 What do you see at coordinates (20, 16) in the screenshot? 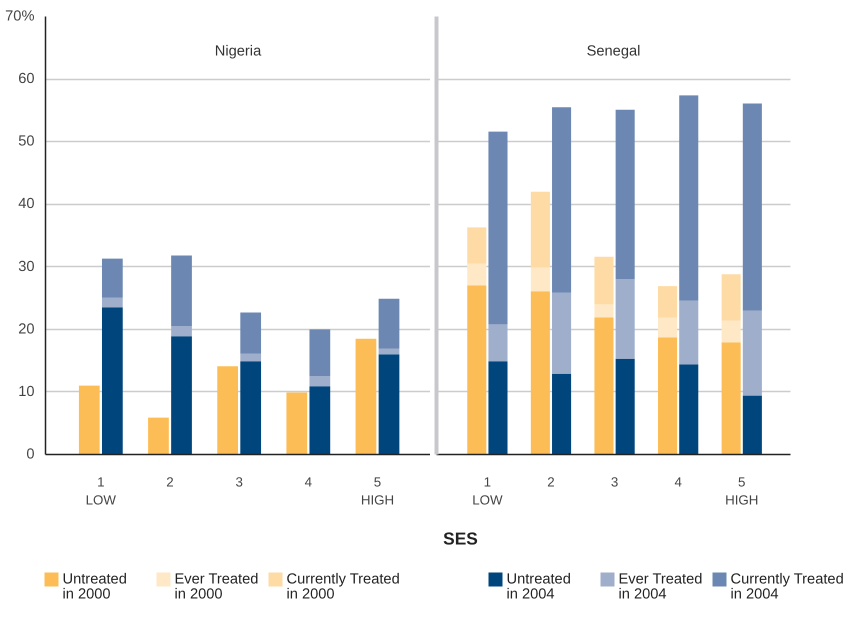
I see `y-tick-label: 70%` at bounding box center [20, 16].